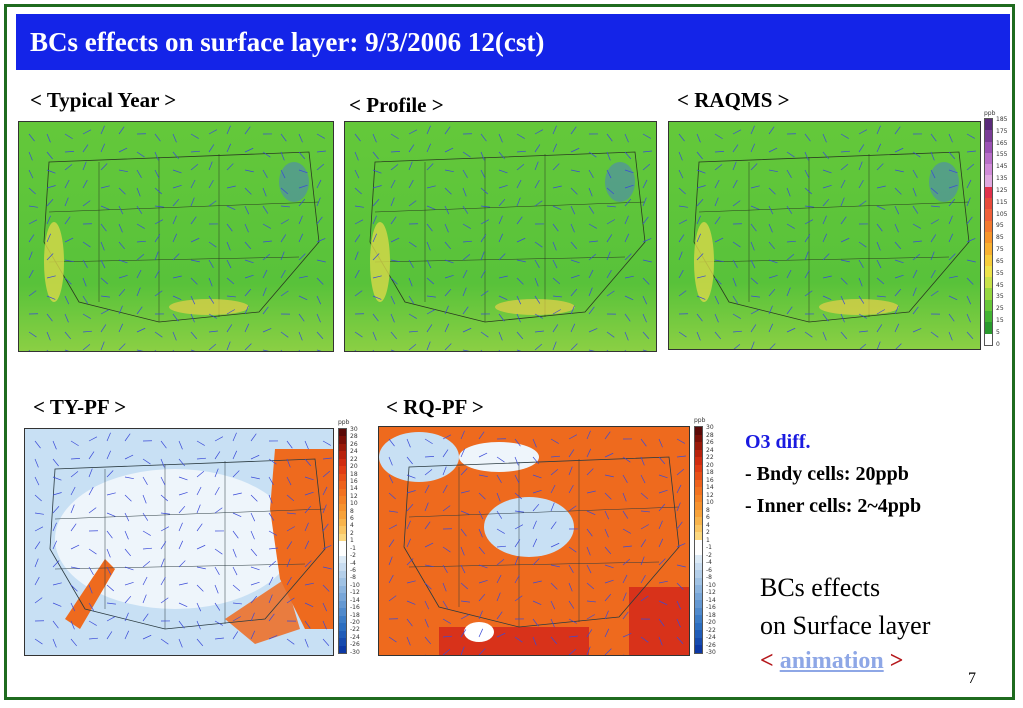 Image resolution: width=1023 pixels, height=708 pixels. Describe the element at coordinates (831, 661) in the screenshot. I see `animation-link: animation` at that location.